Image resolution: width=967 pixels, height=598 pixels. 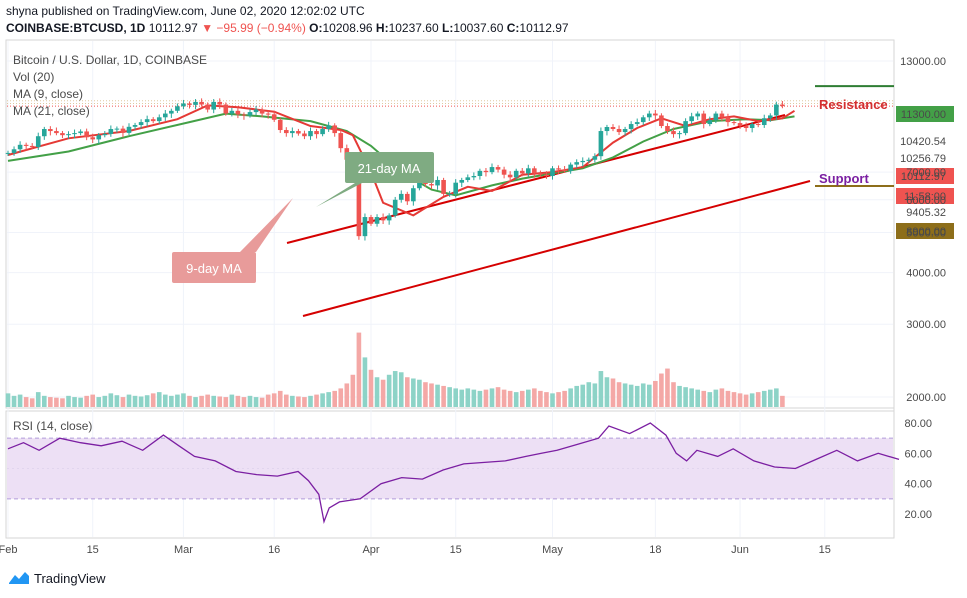 I want to click on time-axis-label: 18, so click(x=655, y=550).